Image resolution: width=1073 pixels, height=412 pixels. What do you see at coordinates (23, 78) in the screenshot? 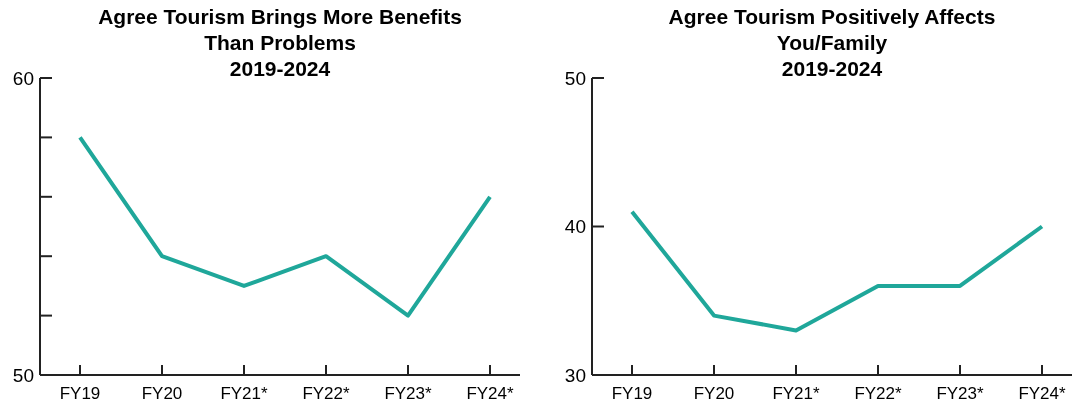
I see `y-tick-label: 60` at bounding box center [23, 78].